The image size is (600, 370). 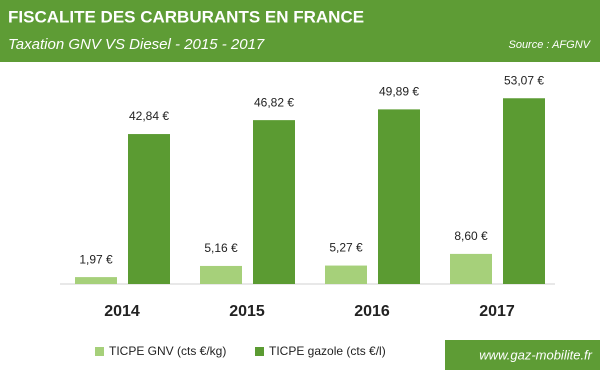 What do you see at coordinates (327, 351) in the screenshot?
I see `legend-label: TICPE gazole (cts €/l)` at bounding box center [327, 351].